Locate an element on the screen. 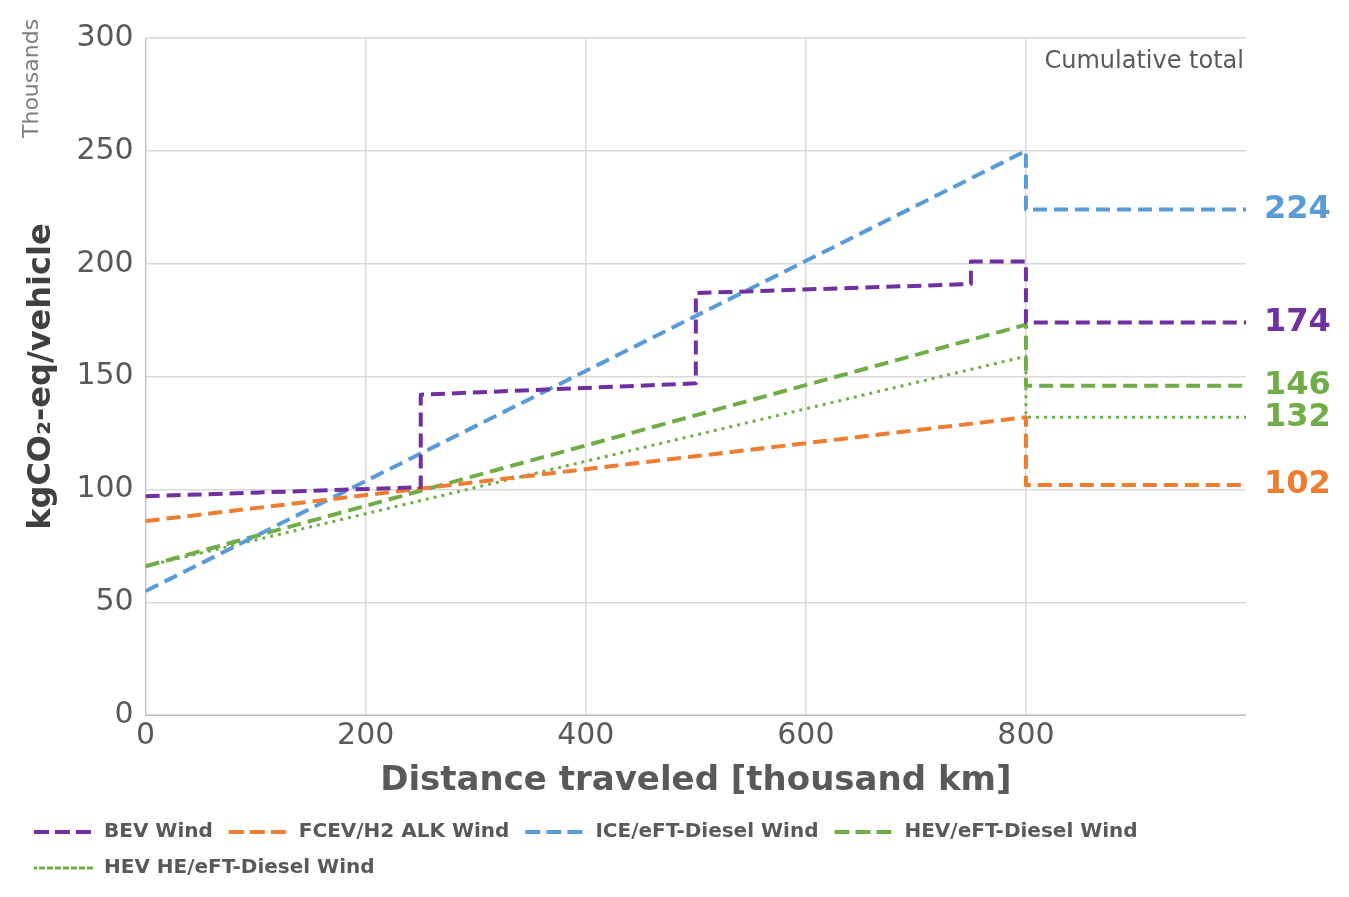 This screenshot has height=897, width=1349. data-label: 102 is located at coordinates (1297, 482).